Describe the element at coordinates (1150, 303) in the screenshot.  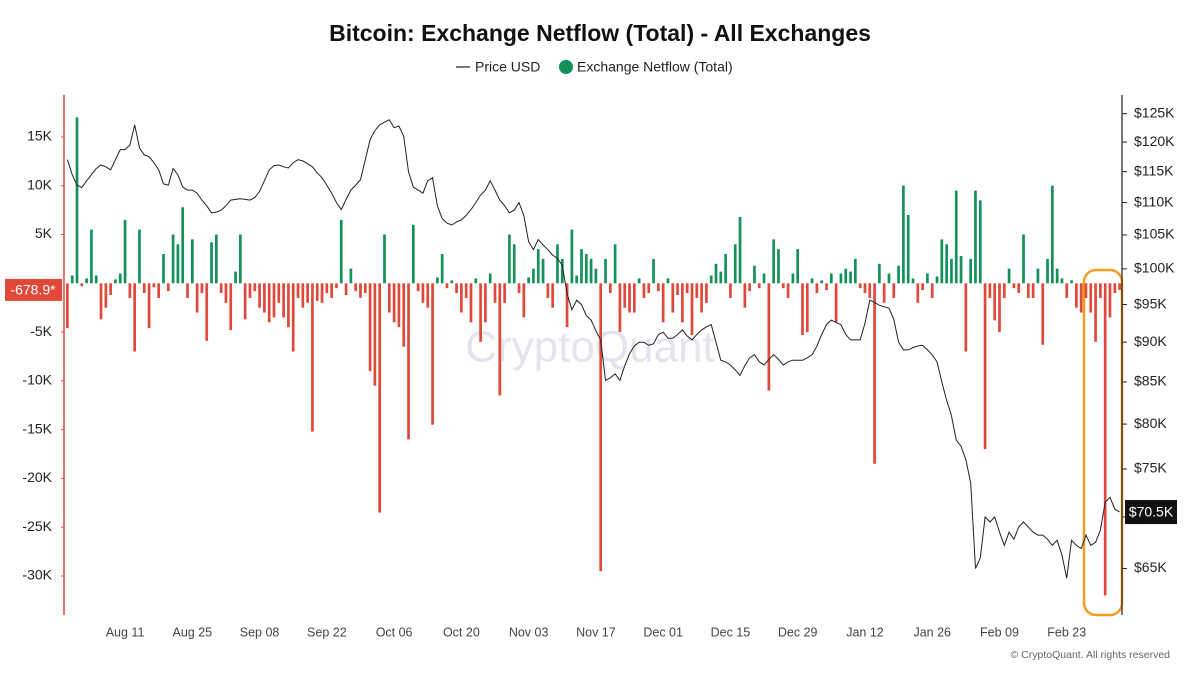
I see `y2-tick-label: $95K` at that location.